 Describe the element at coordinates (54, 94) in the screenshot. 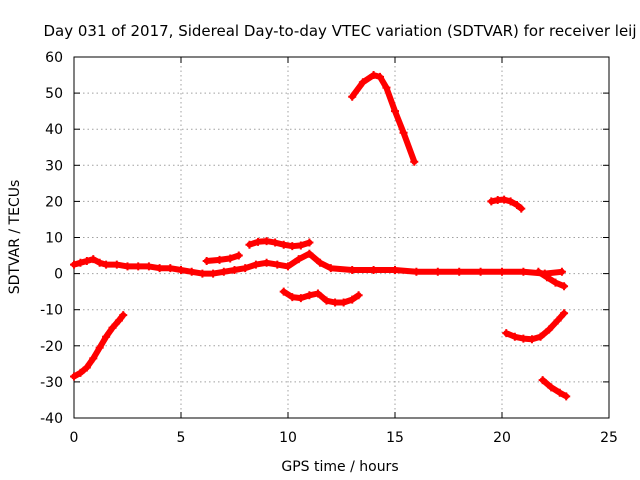

I see `y-tick-label: 50` at that location.